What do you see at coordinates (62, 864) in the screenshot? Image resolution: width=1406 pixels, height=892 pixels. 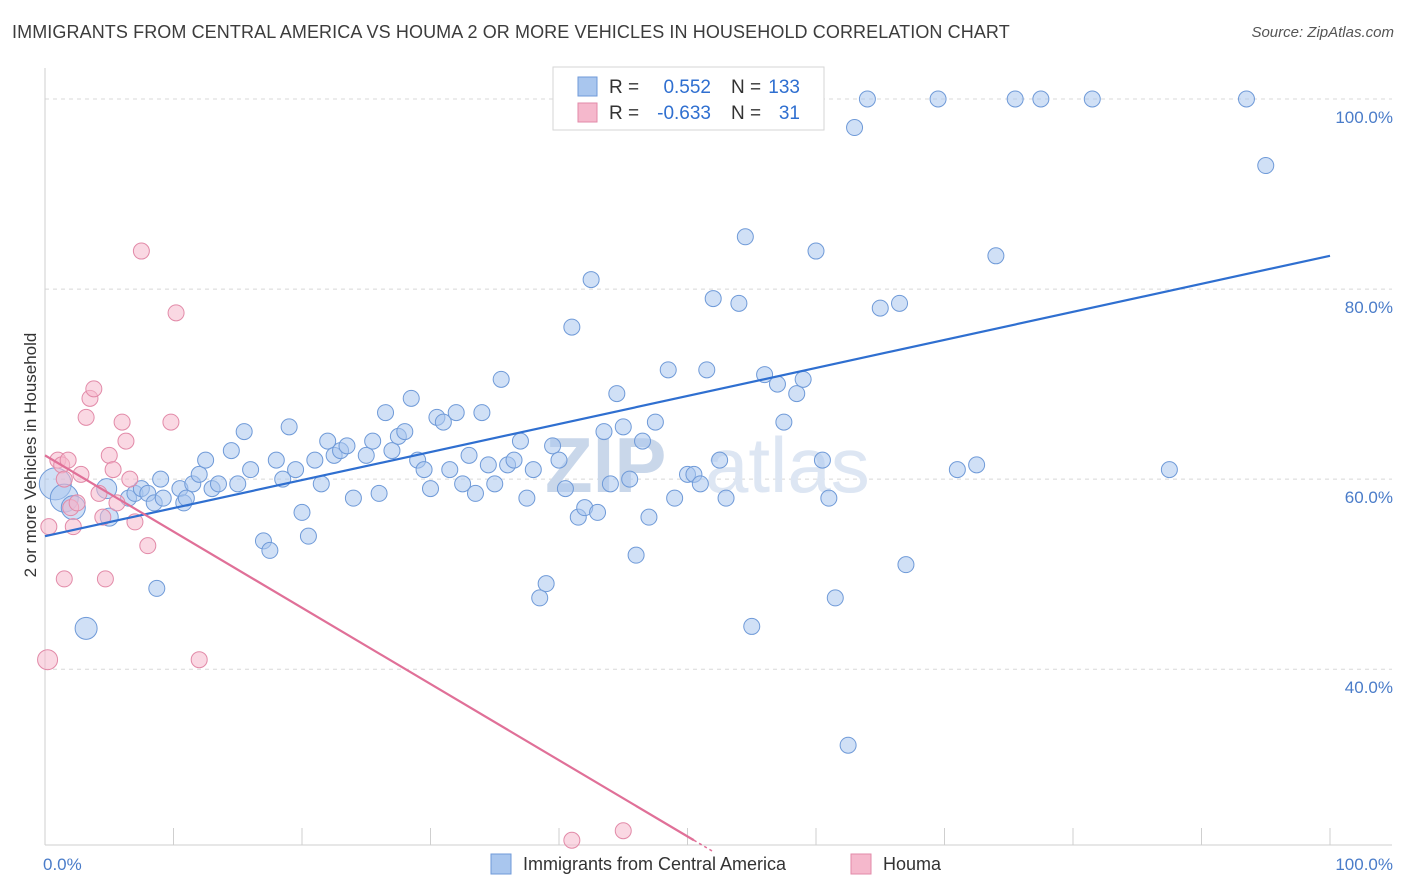 I see `x-tick-label: 0.0%` at bounding box center [62, 864].